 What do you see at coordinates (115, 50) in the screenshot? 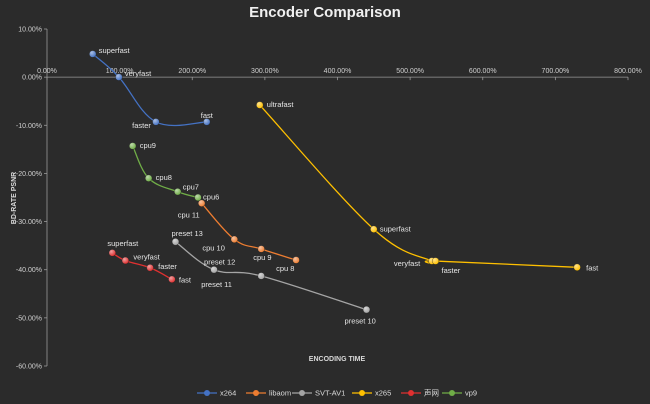
I see `point-label-x264: superfast` at bounding box center [115, 50].